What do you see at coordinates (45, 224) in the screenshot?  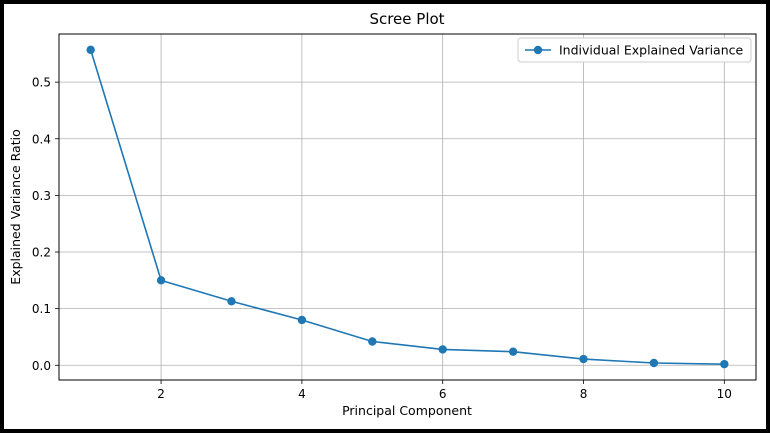 I see `y-axis-ticks: 0.0 0.1 0.2 0.3 0.4 0.5` at bounding box center [45, 224].